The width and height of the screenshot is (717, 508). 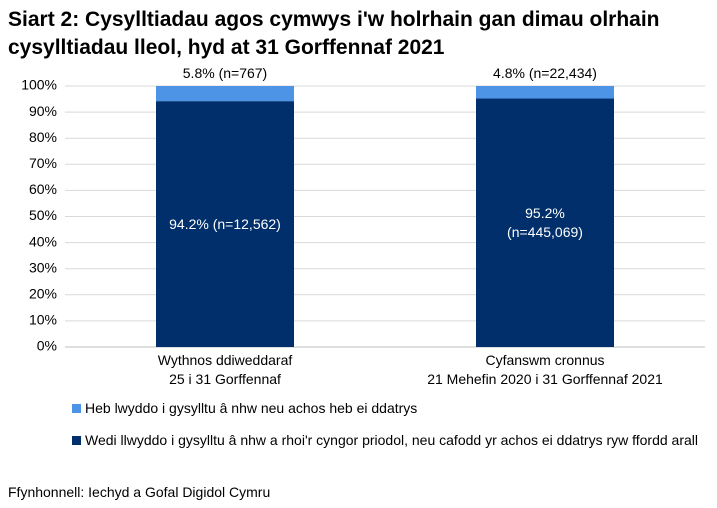 What do you see at coordinates (545, 73) in the screenshot?
I see `data-label: 4.8% (n=22,434)` at bounding box center [545, 73].